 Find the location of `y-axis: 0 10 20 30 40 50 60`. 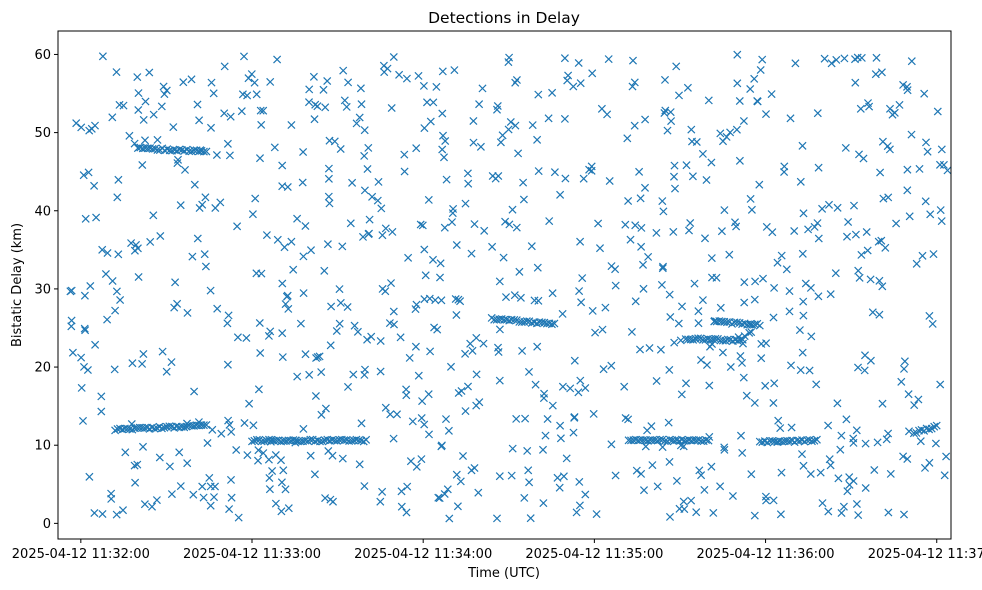

y-axis: 0 10 20 30 40 50 60 is located at coordinates (46, 290).